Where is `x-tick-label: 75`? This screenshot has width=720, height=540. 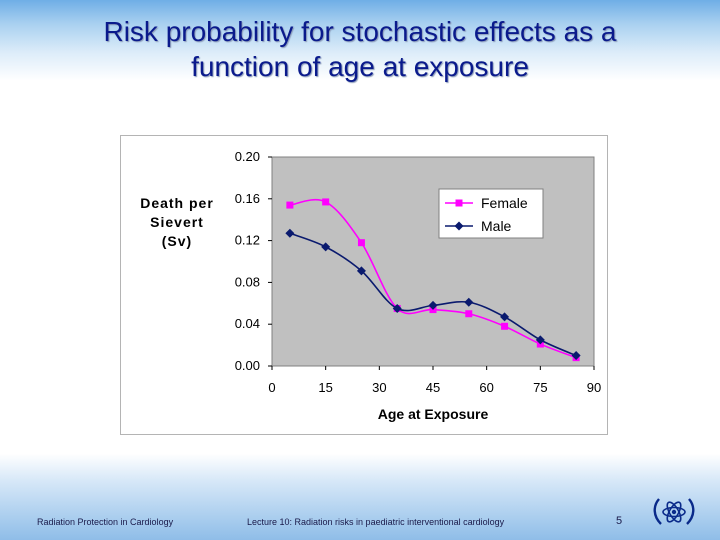 x-tick-label: 75 is located at coordinates (540, 387).